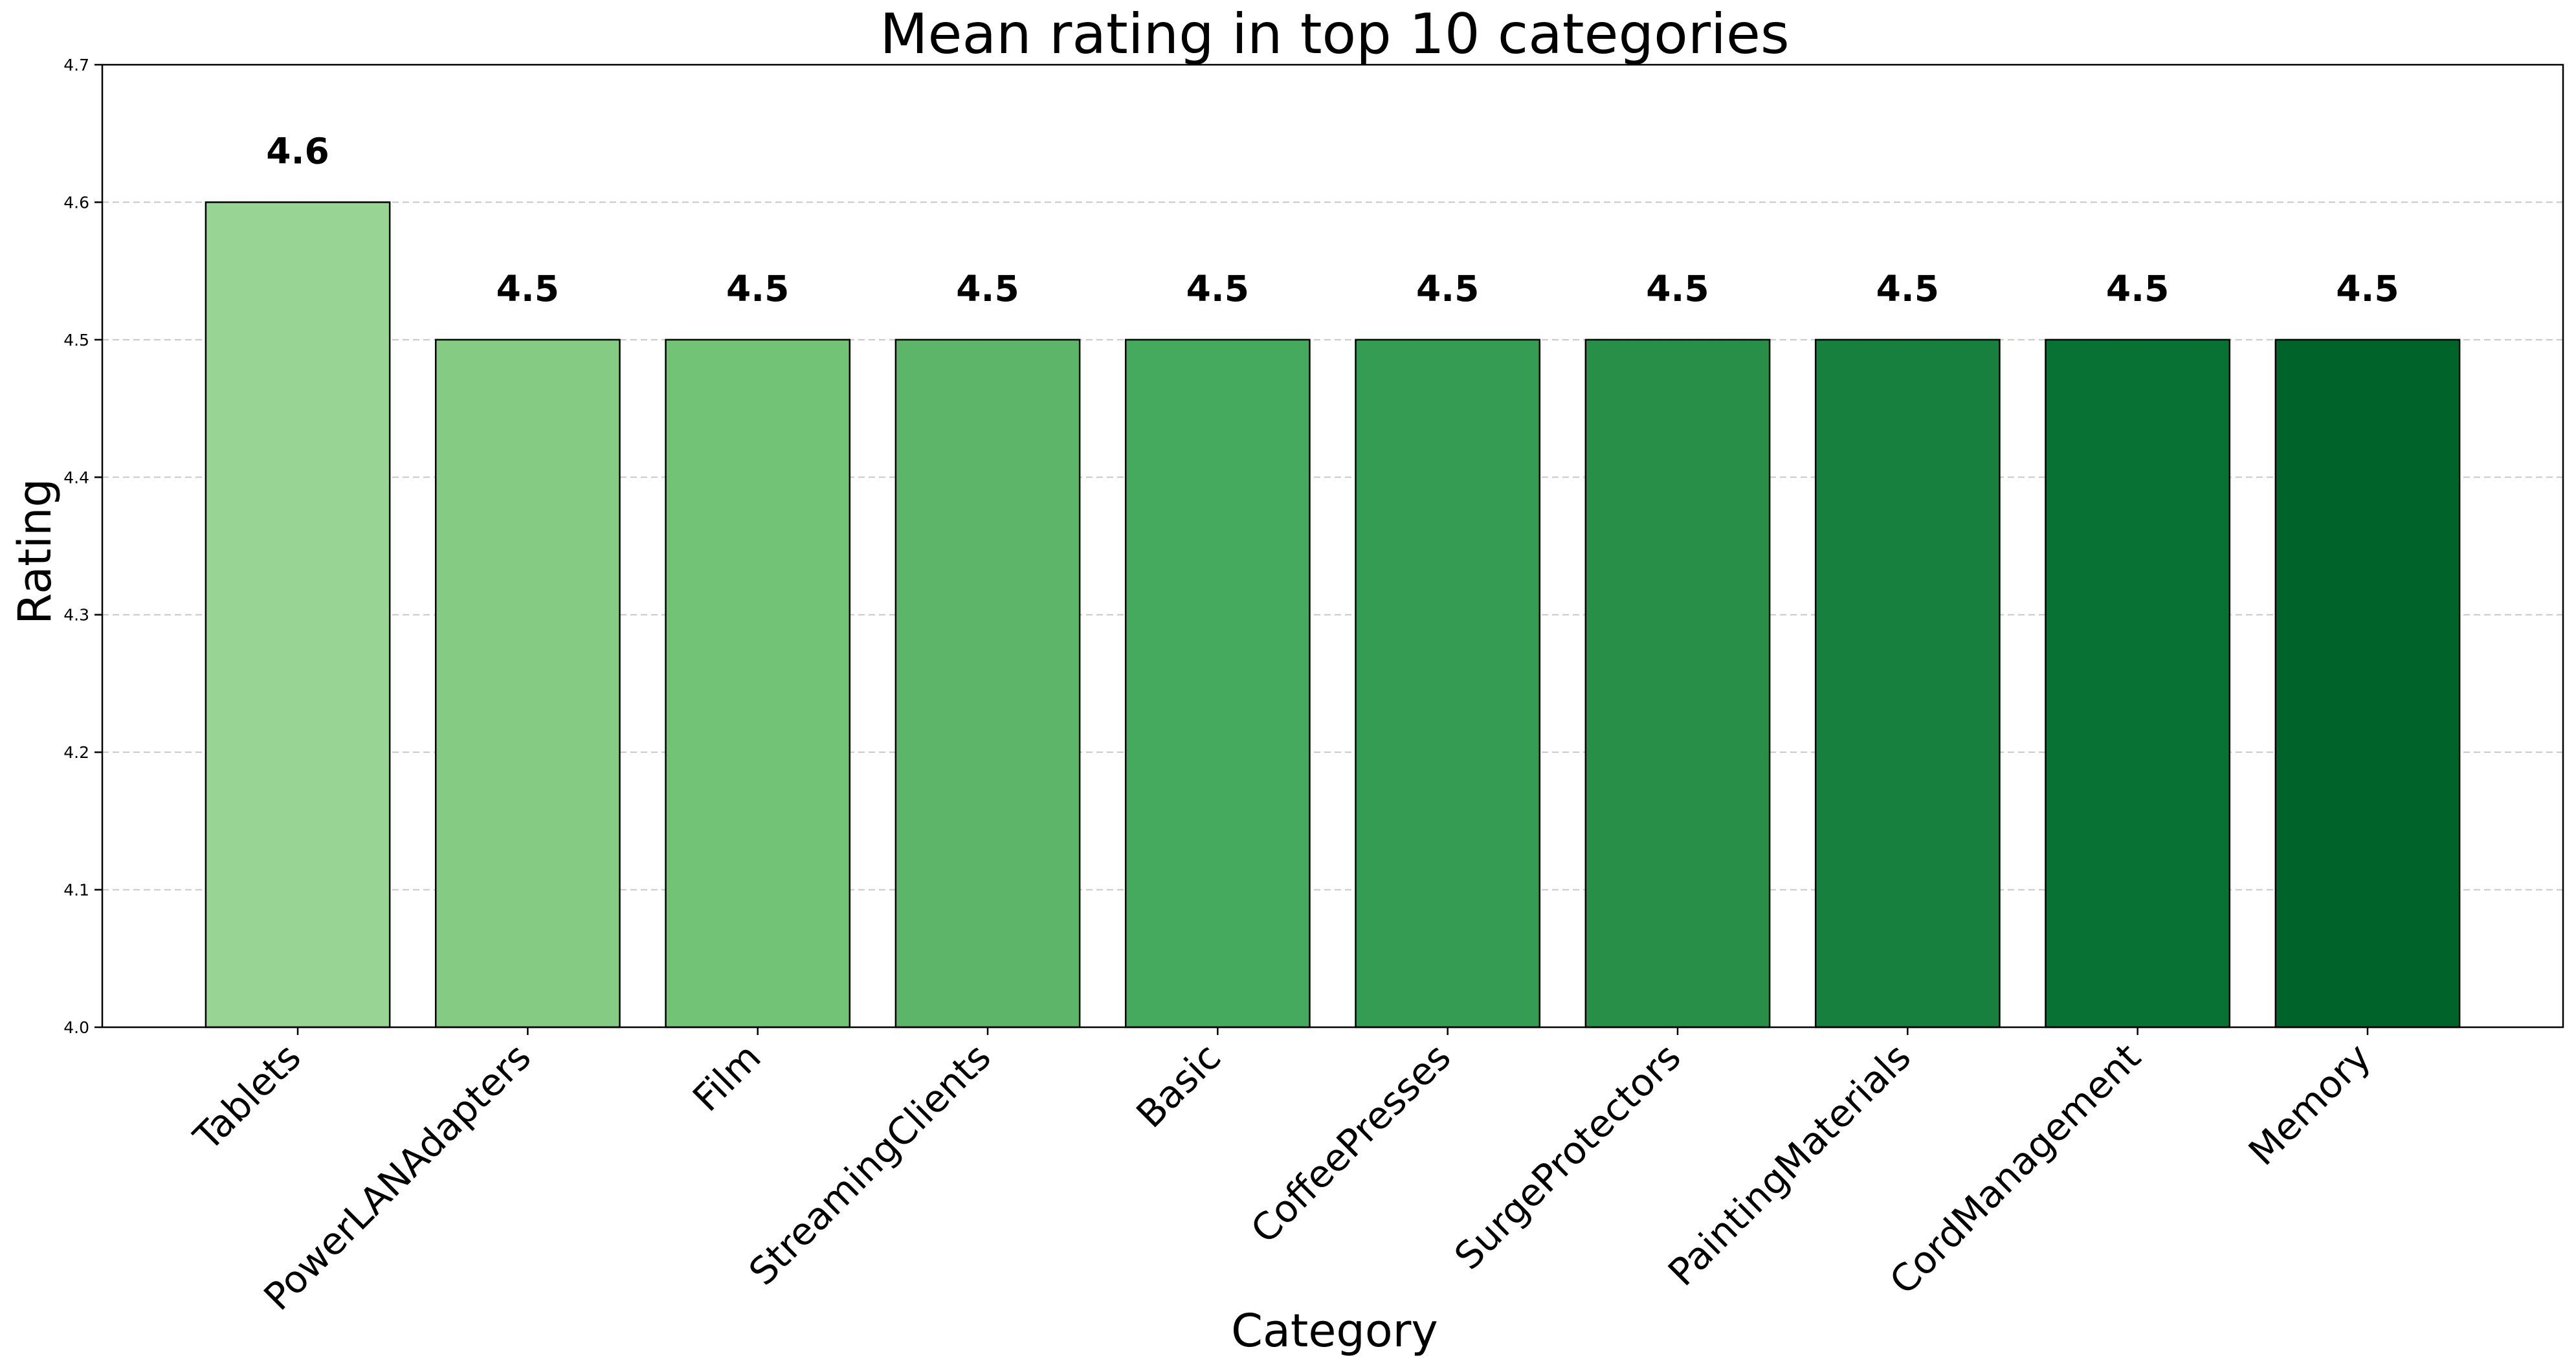  Describe the element at coordinates (2367, 684) in the screenshot. I see `bar-memory` at that location.